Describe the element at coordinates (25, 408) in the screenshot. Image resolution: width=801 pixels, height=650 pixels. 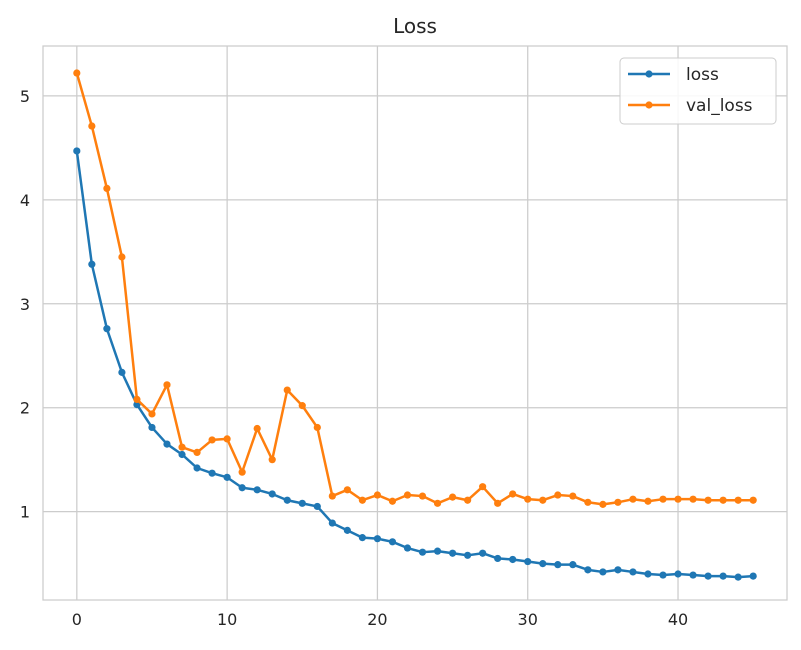
I see `y-tick-label: 2` at that location.